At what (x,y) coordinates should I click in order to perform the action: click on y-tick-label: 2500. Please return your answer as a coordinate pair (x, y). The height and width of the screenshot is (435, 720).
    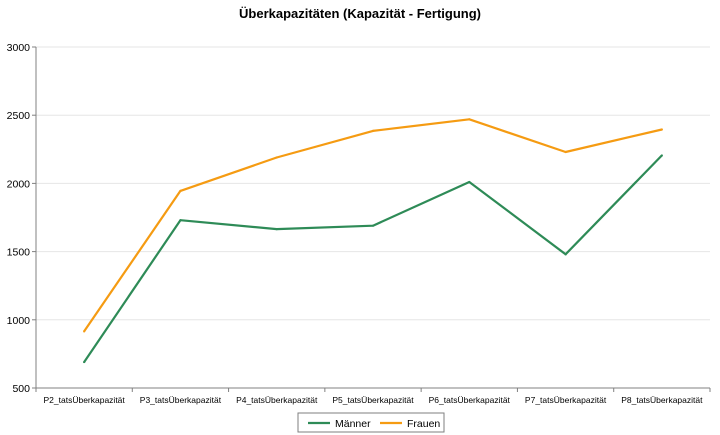
    Looking at the image, I should click on (19, 116).